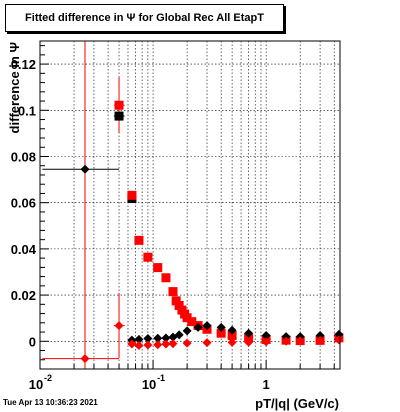  I want to click on y-axis-label: difference in Ψ, so click(14, 87).